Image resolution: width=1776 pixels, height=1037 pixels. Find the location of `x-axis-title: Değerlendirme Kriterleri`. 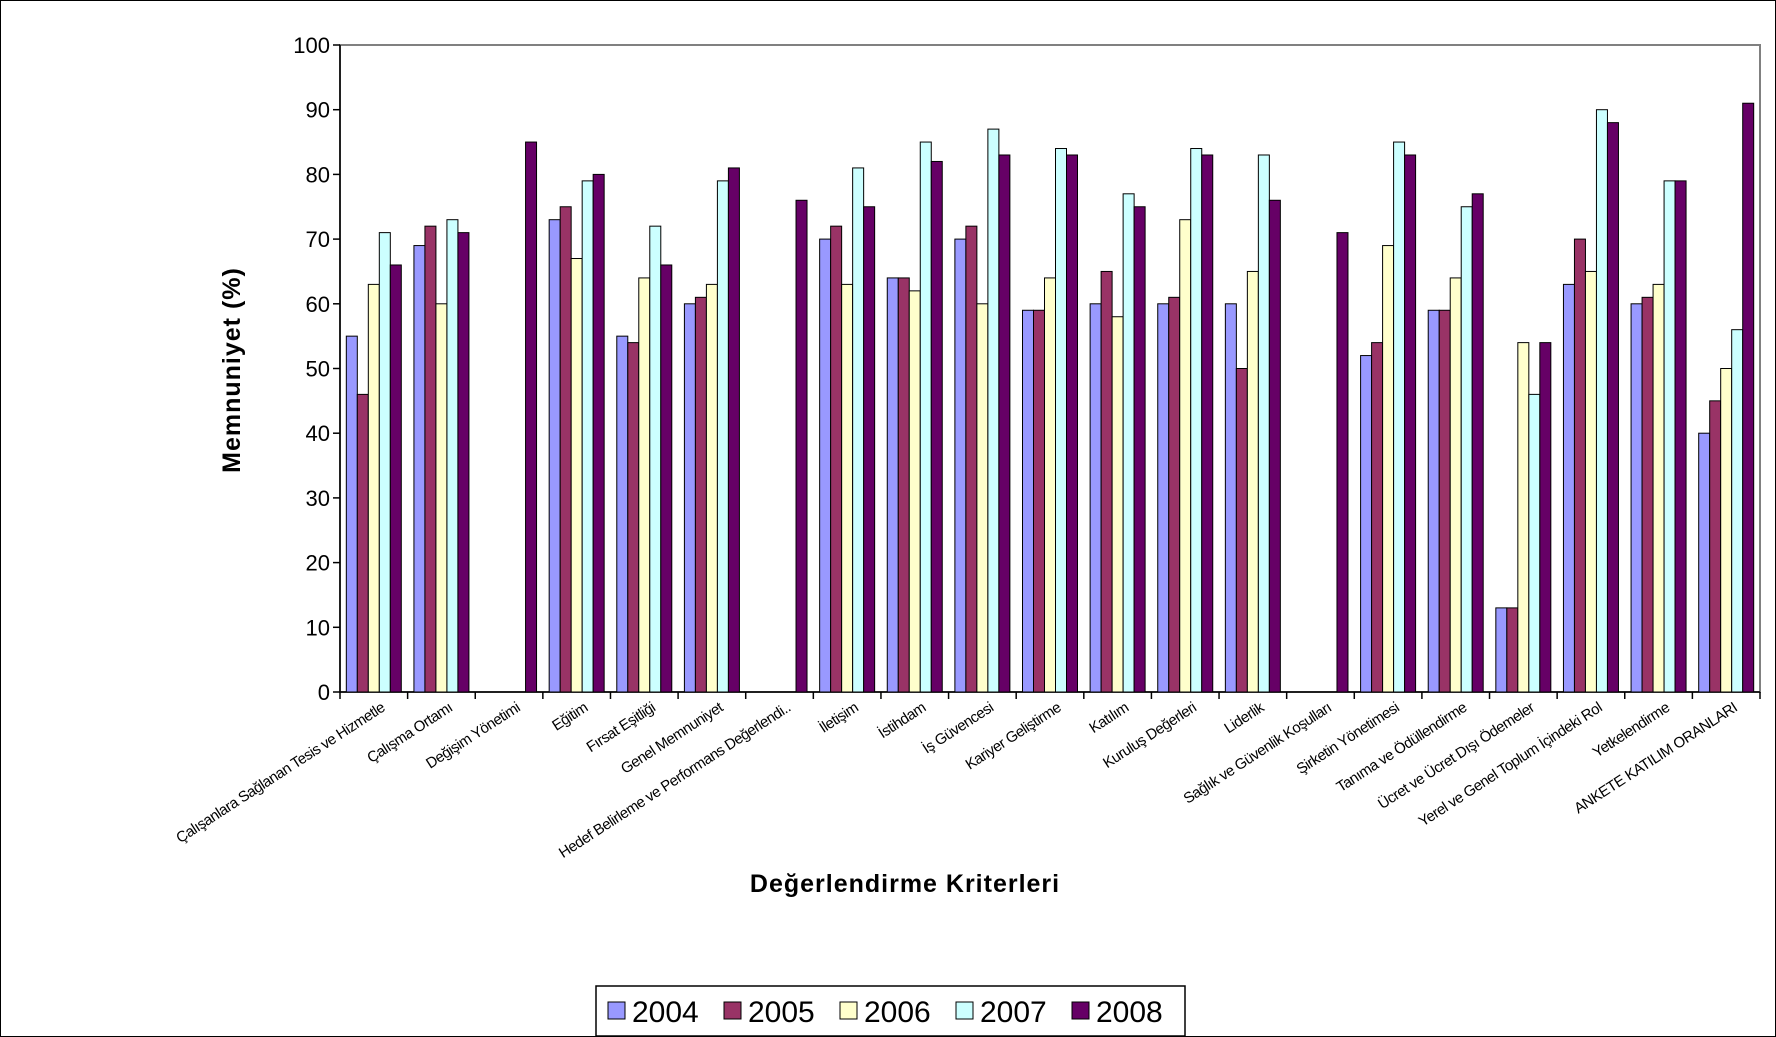

x-axis-title: Değerlendirme Kriterleri is located at coordinates (905, 884).